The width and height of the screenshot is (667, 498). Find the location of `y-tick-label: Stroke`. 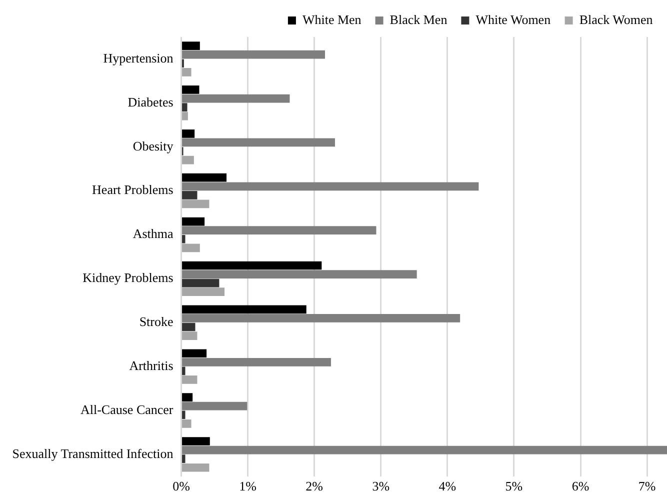

y-tick-label: Stroke is located at coordinates (156, 322).